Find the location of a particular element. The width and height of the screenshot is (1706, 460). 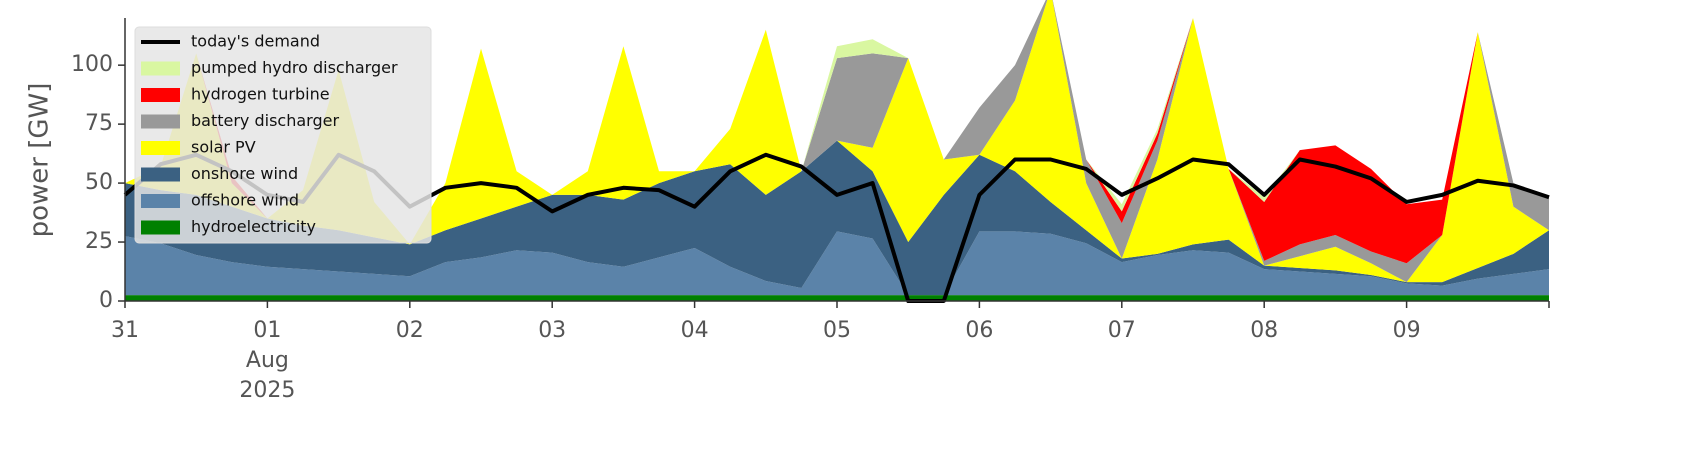

x-tick-label: 02 is located at coordinates (410, 330).